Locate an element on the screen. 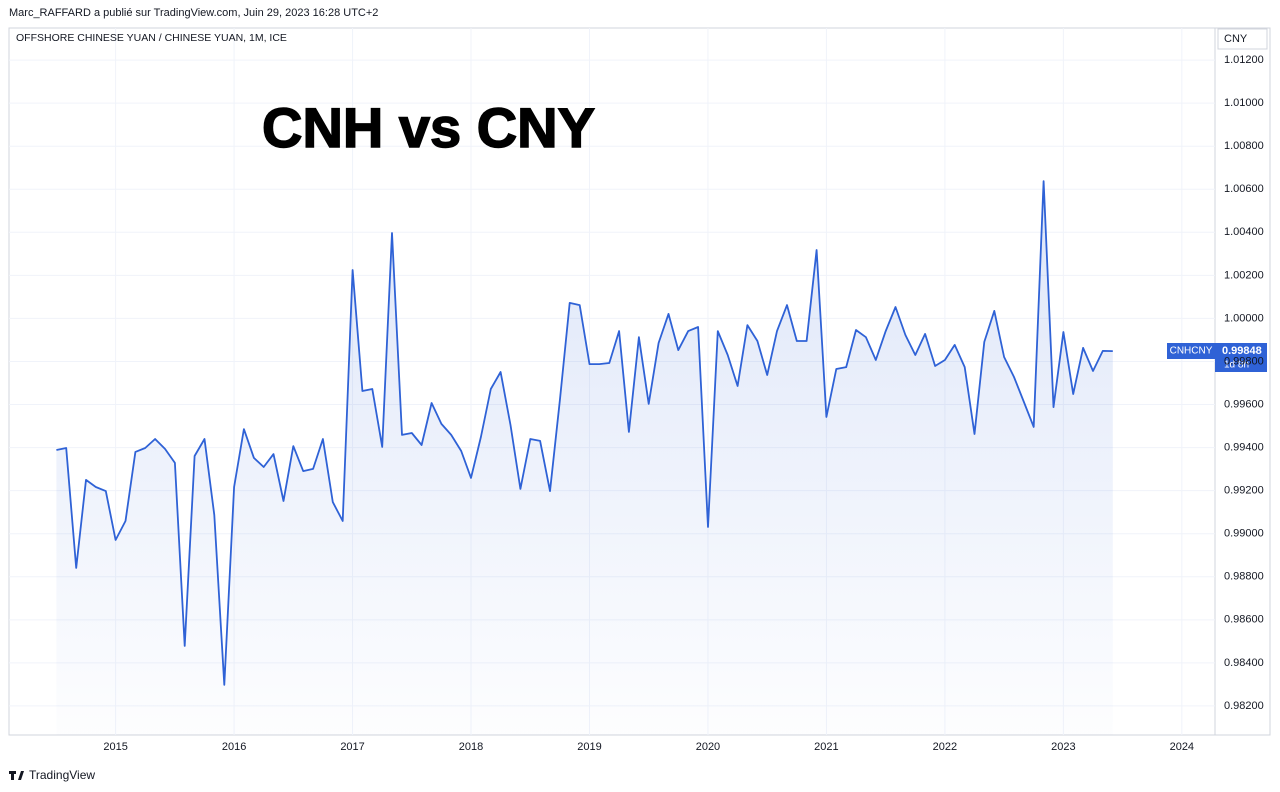  y-tick-label: 0.99200 is located at coordinates (1244, 491).